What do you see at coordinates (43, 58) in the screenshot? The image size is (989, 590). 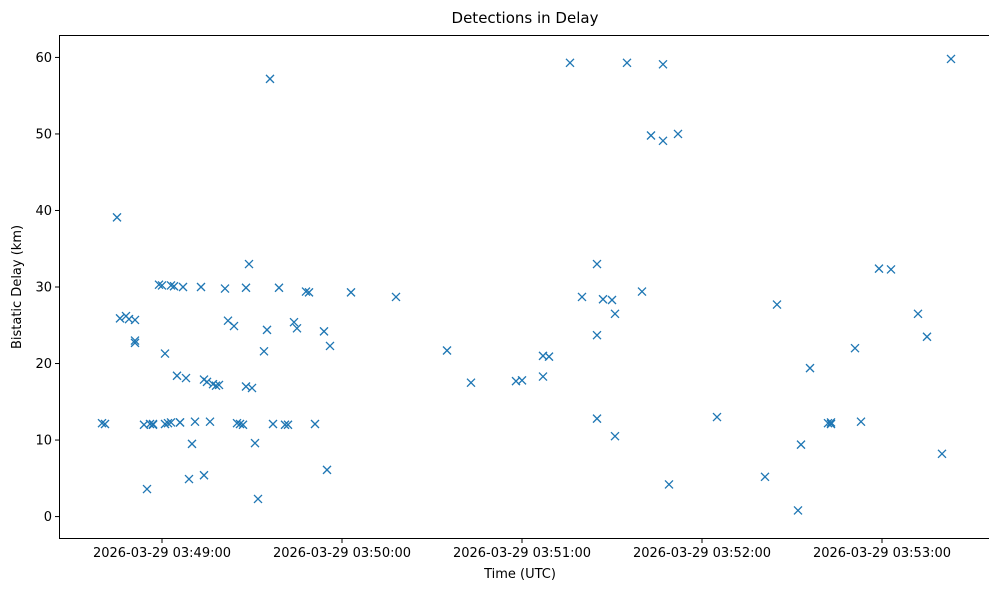 I see `y-tick-label: 60` at bounding box center [43, 58].